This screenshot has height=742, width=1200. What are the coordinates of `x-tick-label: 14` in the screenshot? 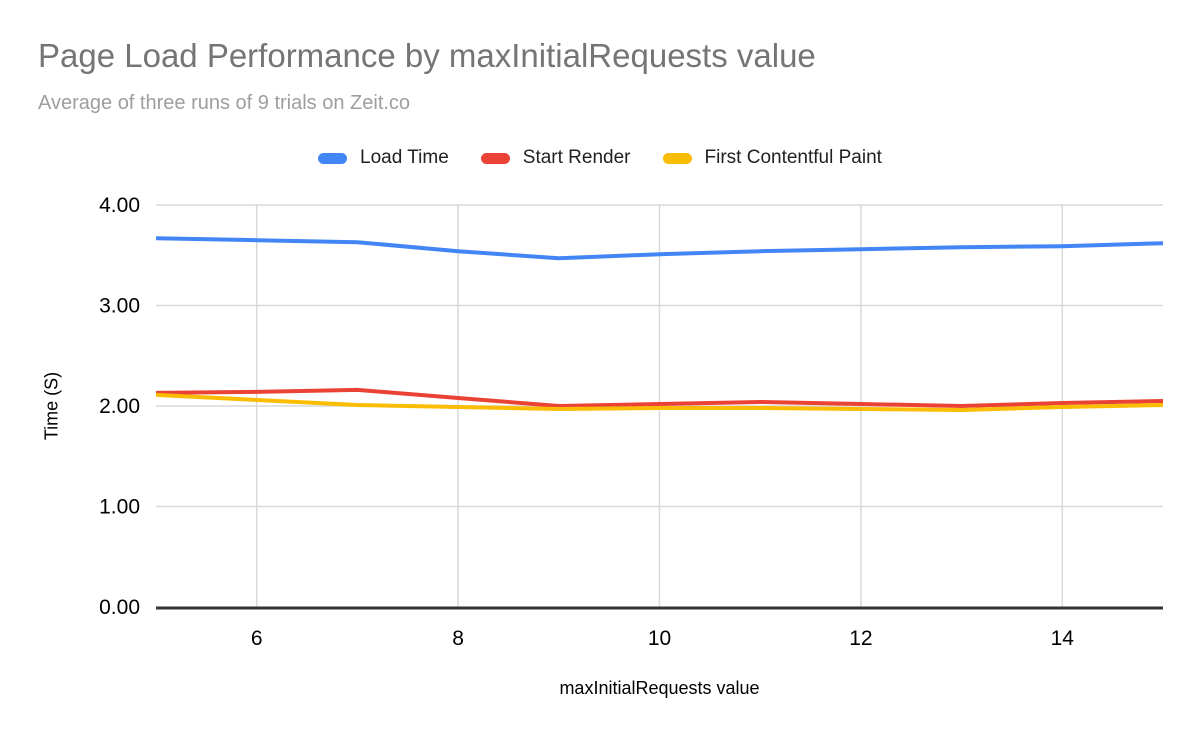 It's located at (1063, 638).